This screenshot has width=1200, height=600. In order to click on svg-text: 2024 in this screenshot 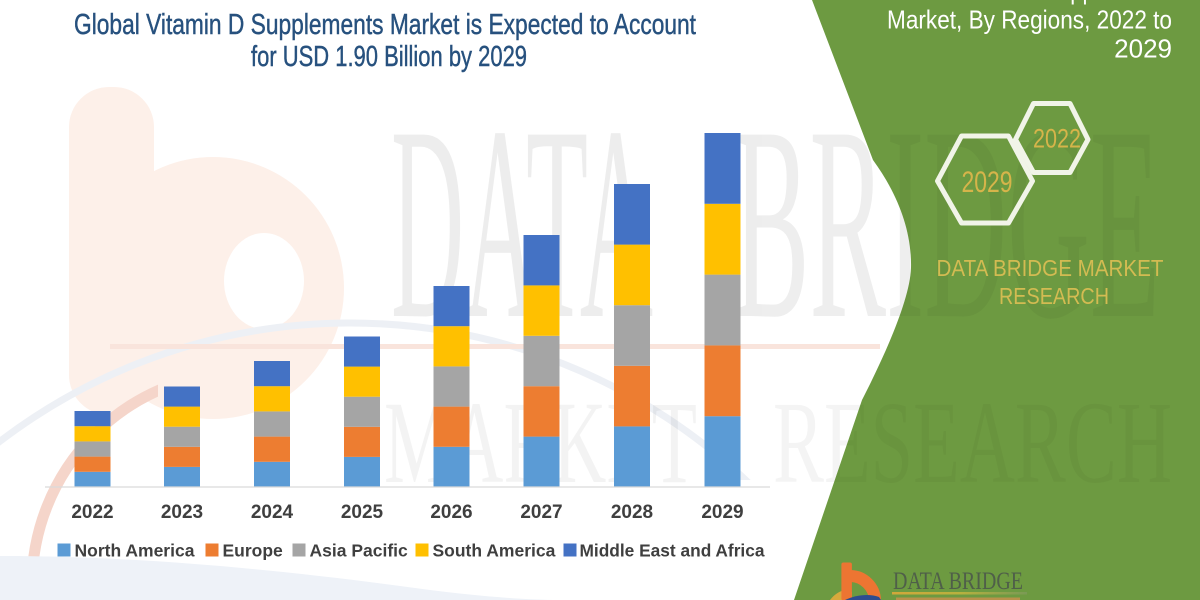, I will do `click(272, 512)`.